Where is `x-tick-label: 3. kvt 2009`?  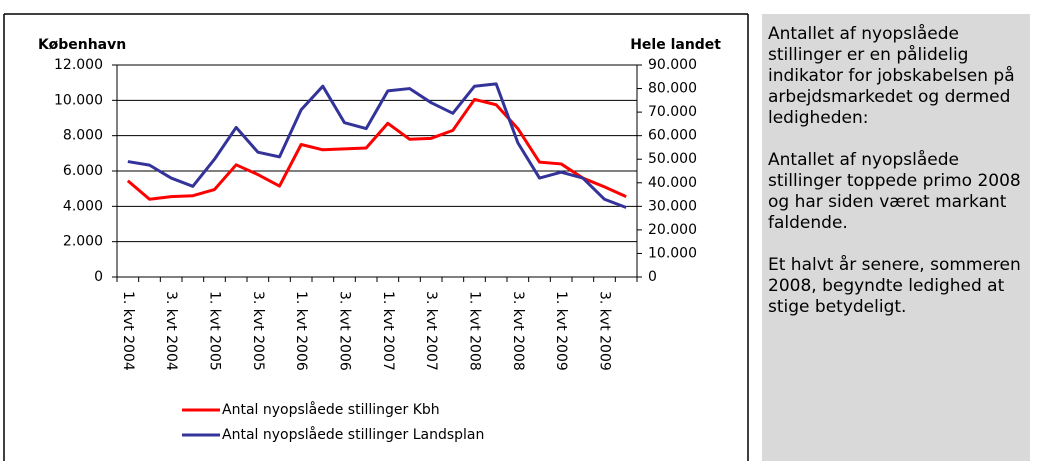
x-tick-label: 3. kvt 2009 is located at coordinates (605, 331).